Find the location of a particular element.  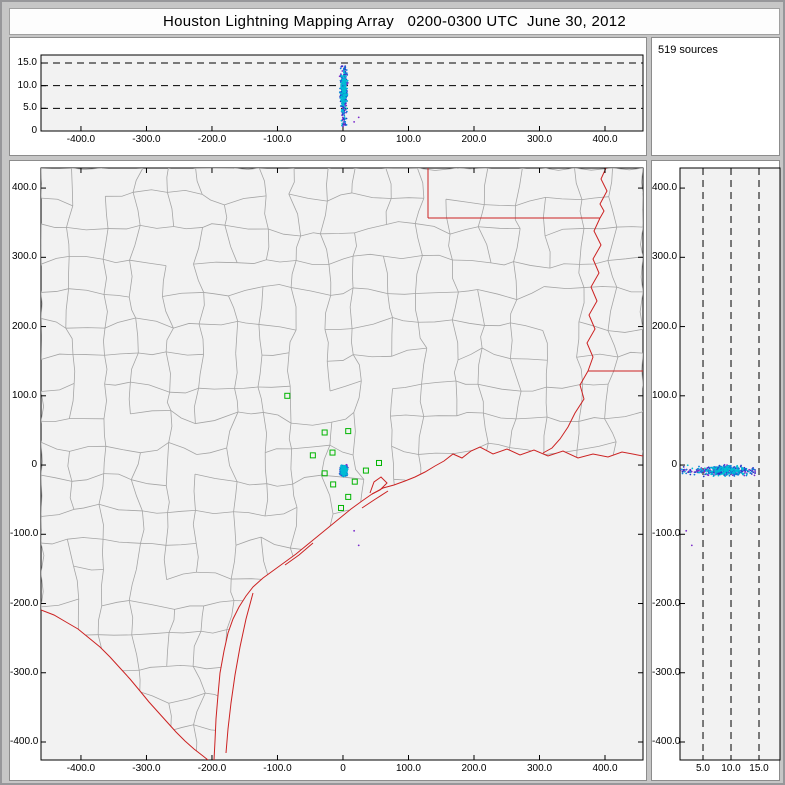

sources-count-panel: 519 sources is located at coordinates (715, 96).